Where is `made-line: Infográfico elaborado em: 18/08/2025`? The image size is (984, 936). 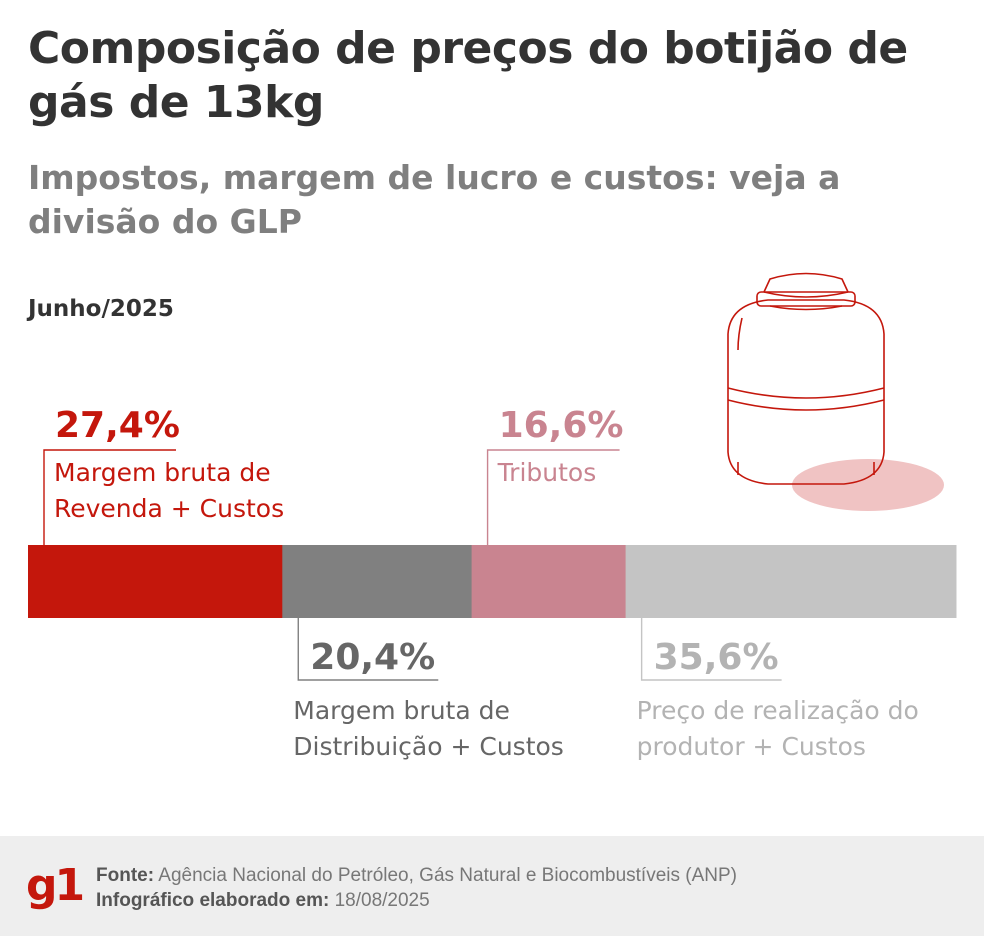 made-line: Infográfico elaborado em: 18/08/2025 is located at coordinates (416, 900).